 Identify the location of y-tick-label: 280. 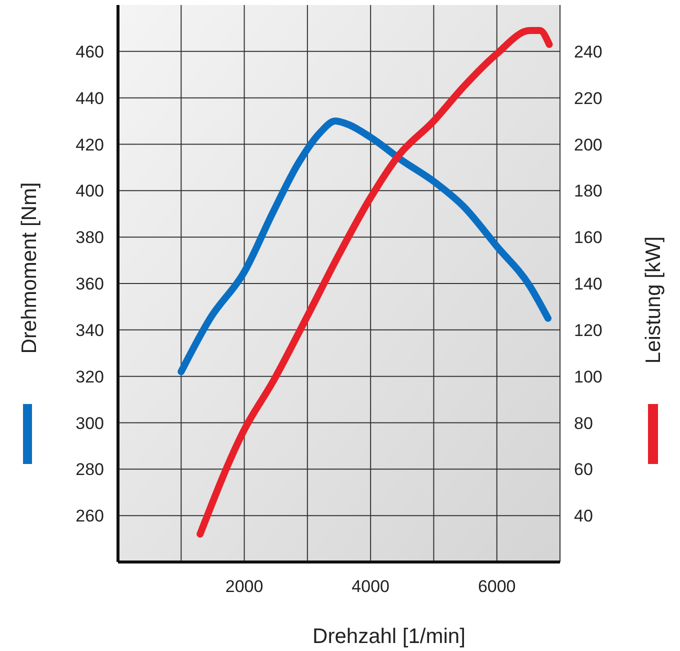
(90, 470).